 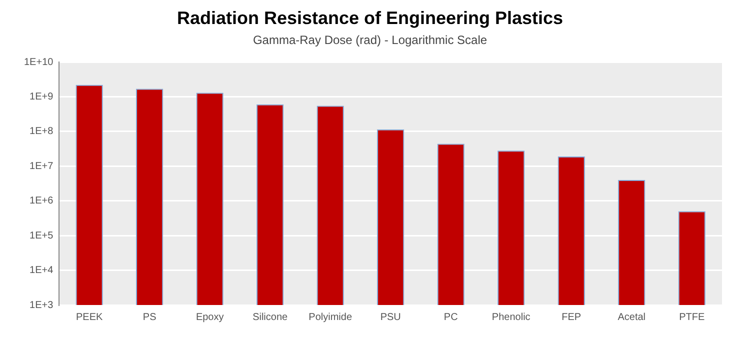 What do you see at coordinates (42, 166) in the screenshot?
I see `y-tick-label: 1E+7` at bounding box center [42, 166].